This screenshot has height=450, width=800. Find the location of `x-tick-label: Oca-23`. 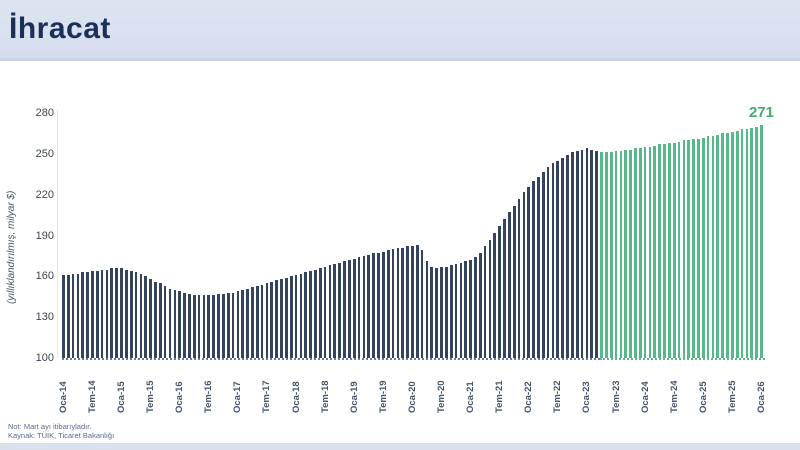

x-tick-label: Oca-23 is located at coordinates (587, 397).